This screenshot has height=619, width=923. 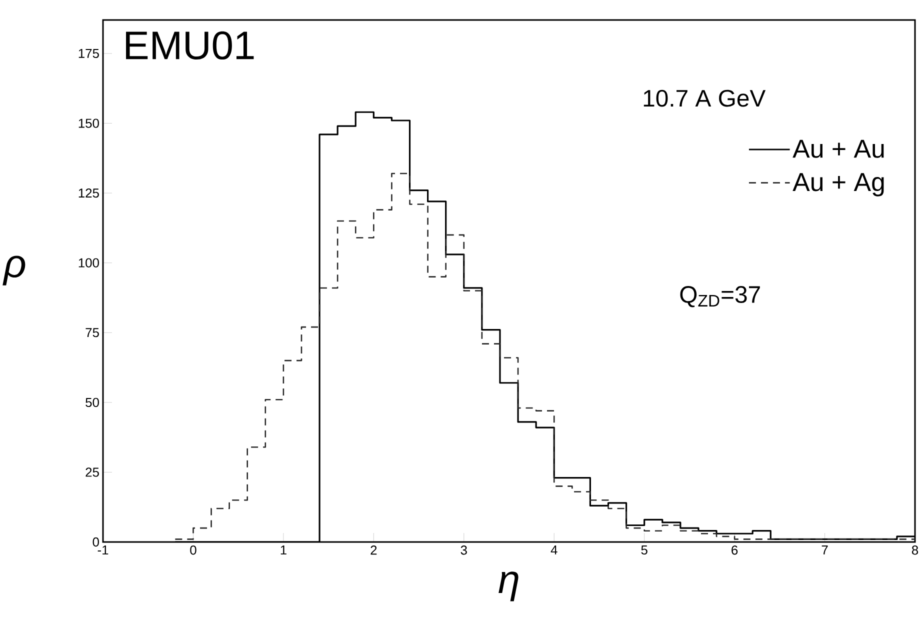 I want to click on x-tick-label: 3, so click(x=463, y=550).